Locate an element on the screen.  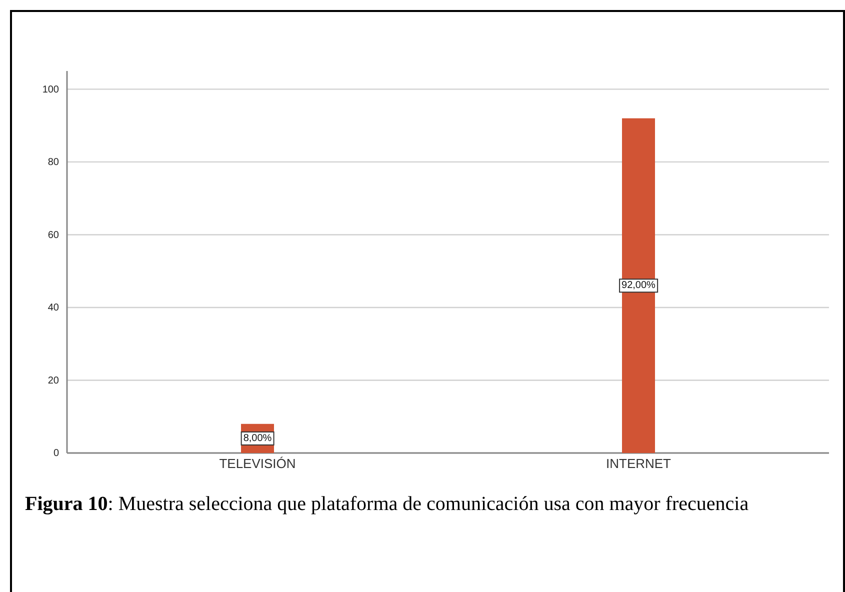
y-tick-label: 80 is located at coordinates (54, 162).